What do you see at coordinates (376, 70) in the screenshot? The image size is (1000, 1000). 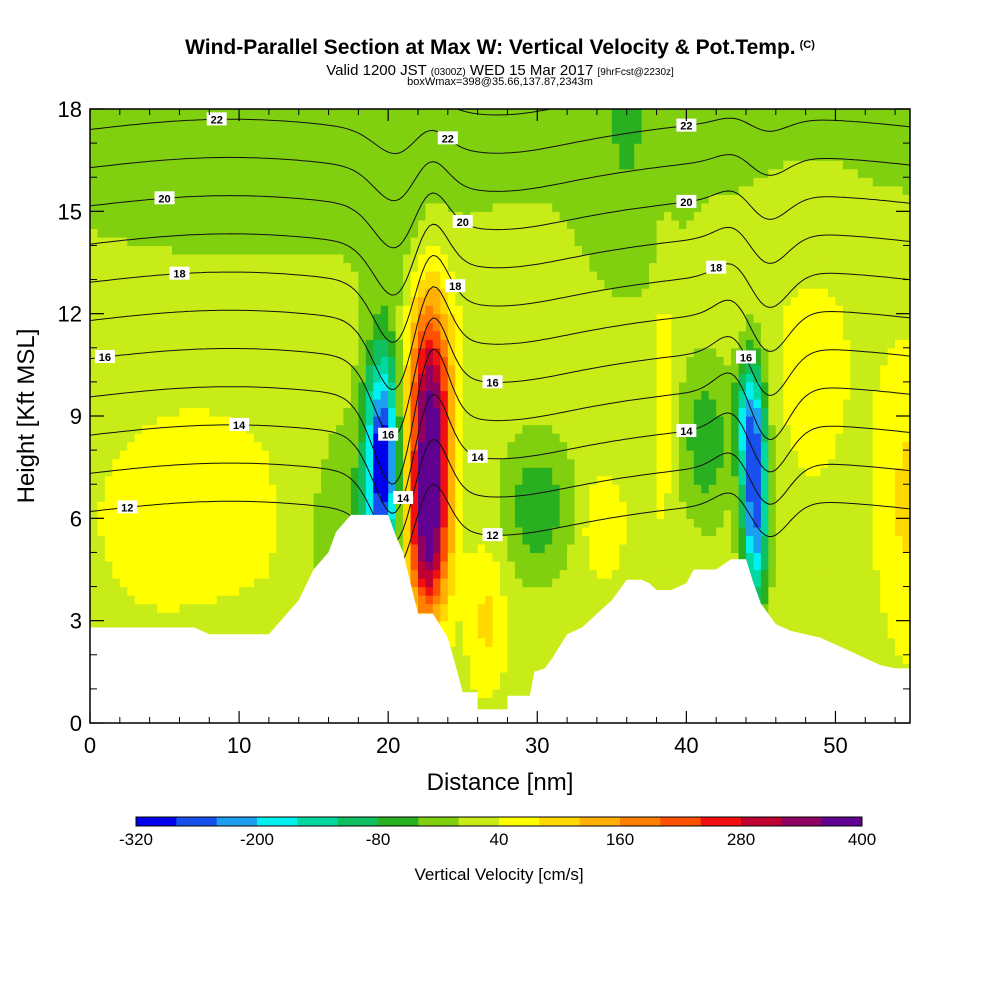 I see `valid-time: Valid 1200 JST` at bounding box center [376, 70].